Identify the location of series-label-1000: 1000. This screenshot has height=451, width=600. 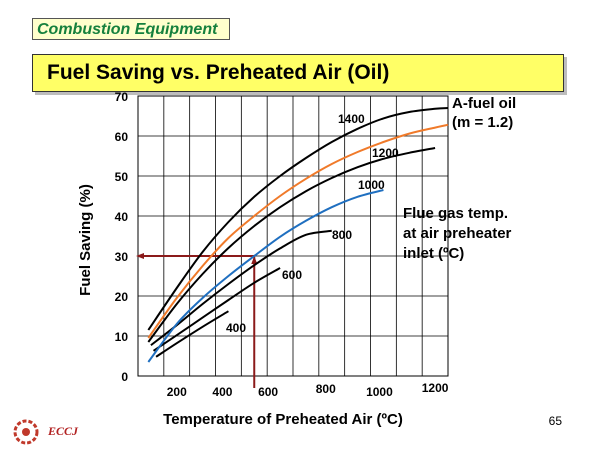
(371, 185).